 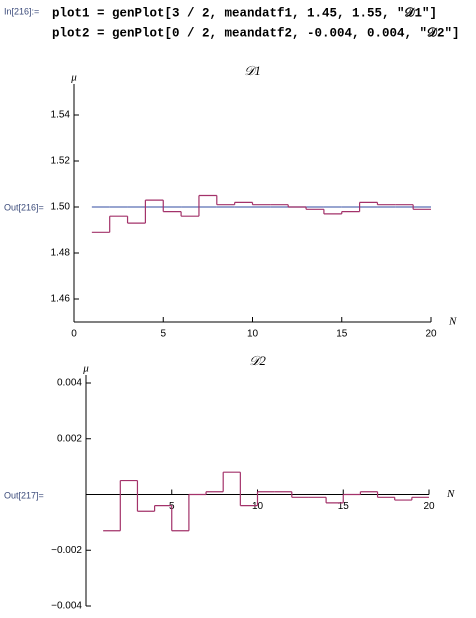 I want to click on input-label: In[216]:=, so click(x=21, y=11).